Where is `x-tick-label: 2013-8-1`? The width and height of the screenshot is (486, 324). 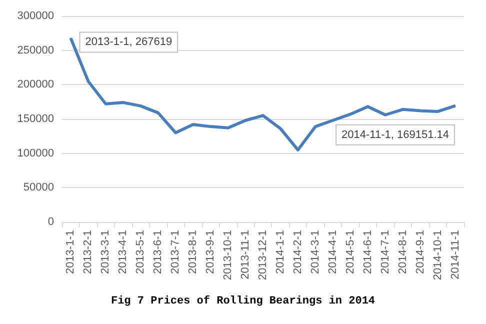
x-tick-label: 2013-8-1 is located at coordinates (193, 252).